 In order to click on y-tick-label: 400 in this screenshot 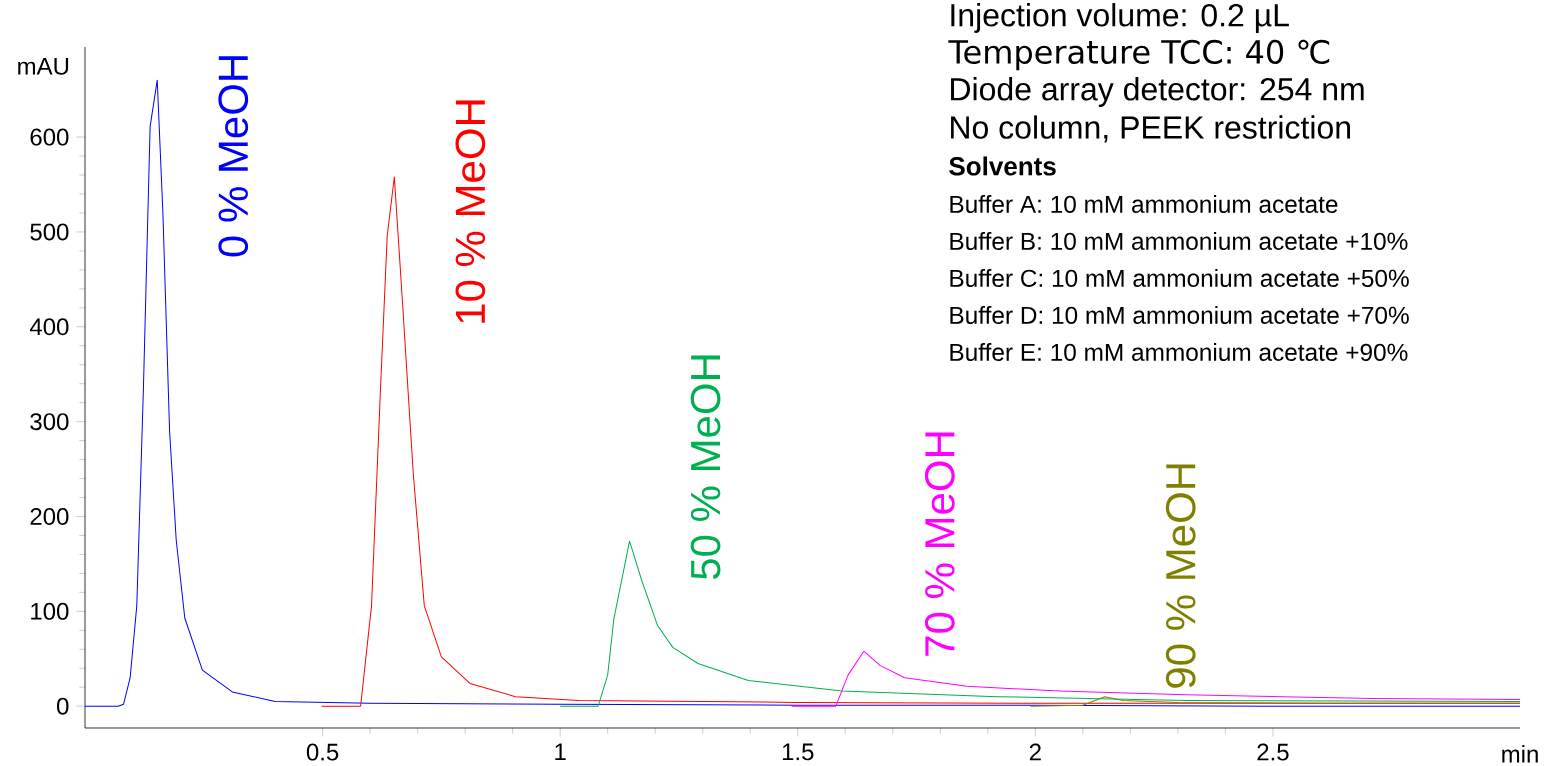, I will do `click(49, 327)`.